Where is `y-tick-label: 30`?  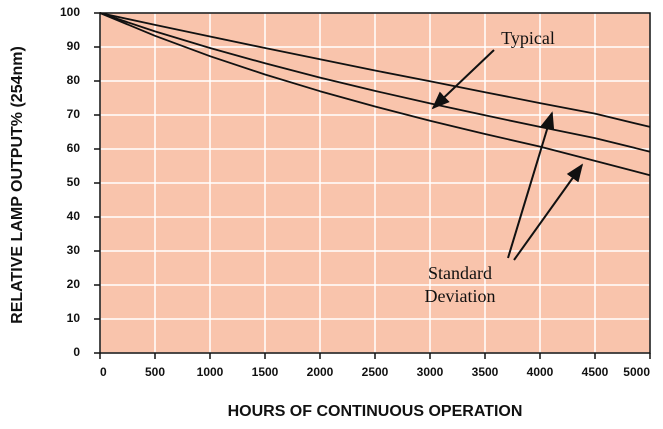
y-tick-label: 30 is located at coordinates (74, 250).